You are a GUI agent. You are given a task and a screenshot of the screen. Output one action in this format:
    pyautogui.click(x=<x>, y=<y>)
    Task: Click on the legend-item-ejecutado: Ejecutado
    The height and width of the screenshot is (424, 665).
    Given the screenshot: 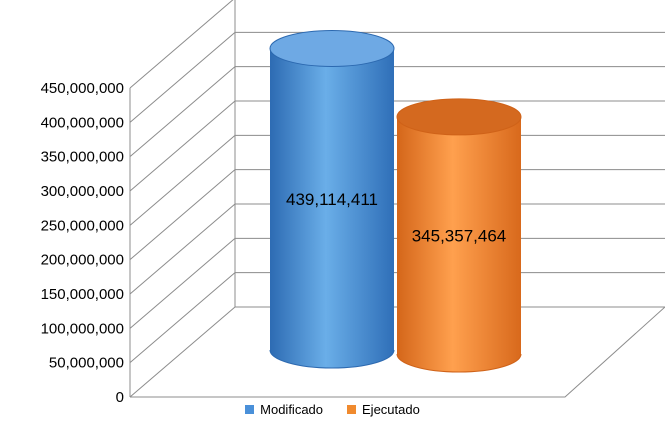 What is the action you would take?
    pyautogui.click(x=383, y=409)
    